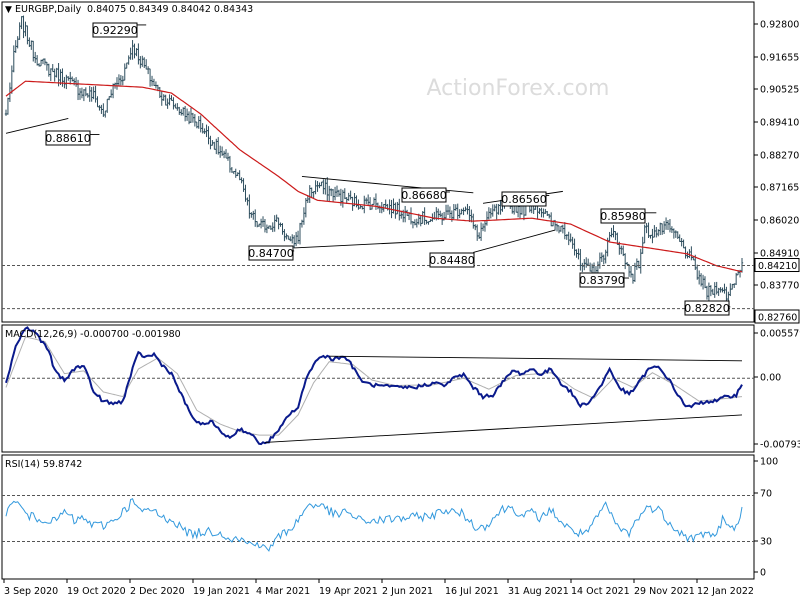  I want to click on annotation-label: 0.84480, so click(452, 260).